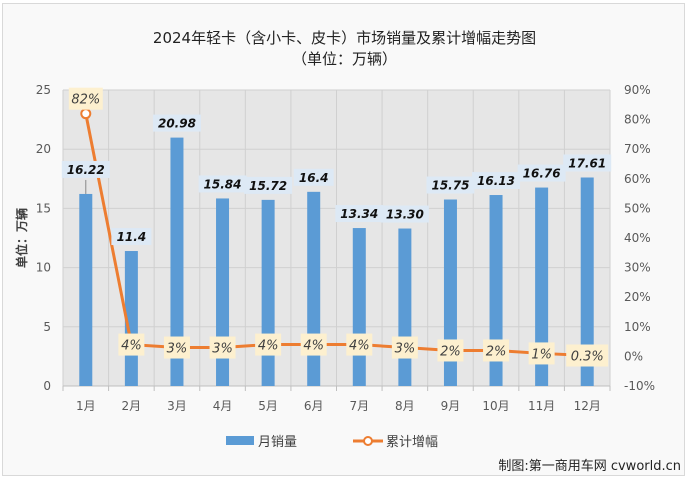 This screenshot has width=689, height=480. Describe the element at coordinates (637, 208) in the screenshot. I see `y2-axis-tick: 50%` at that location.